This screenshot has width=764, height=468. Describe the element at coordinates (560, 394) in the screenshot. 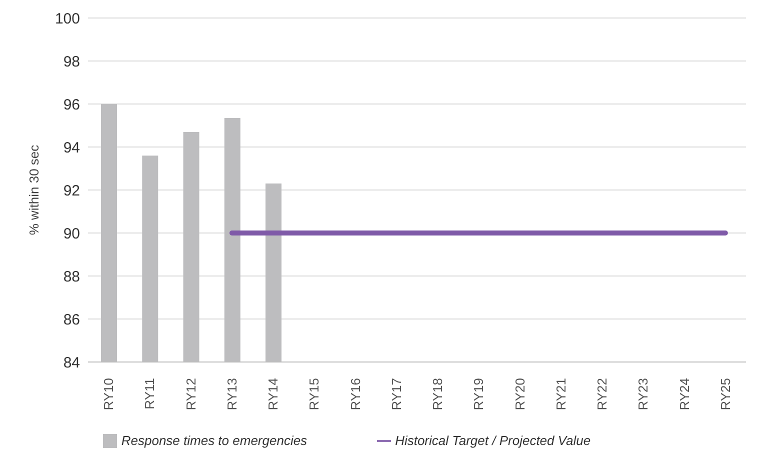

I see `x-tick-label: RY21` at that location.